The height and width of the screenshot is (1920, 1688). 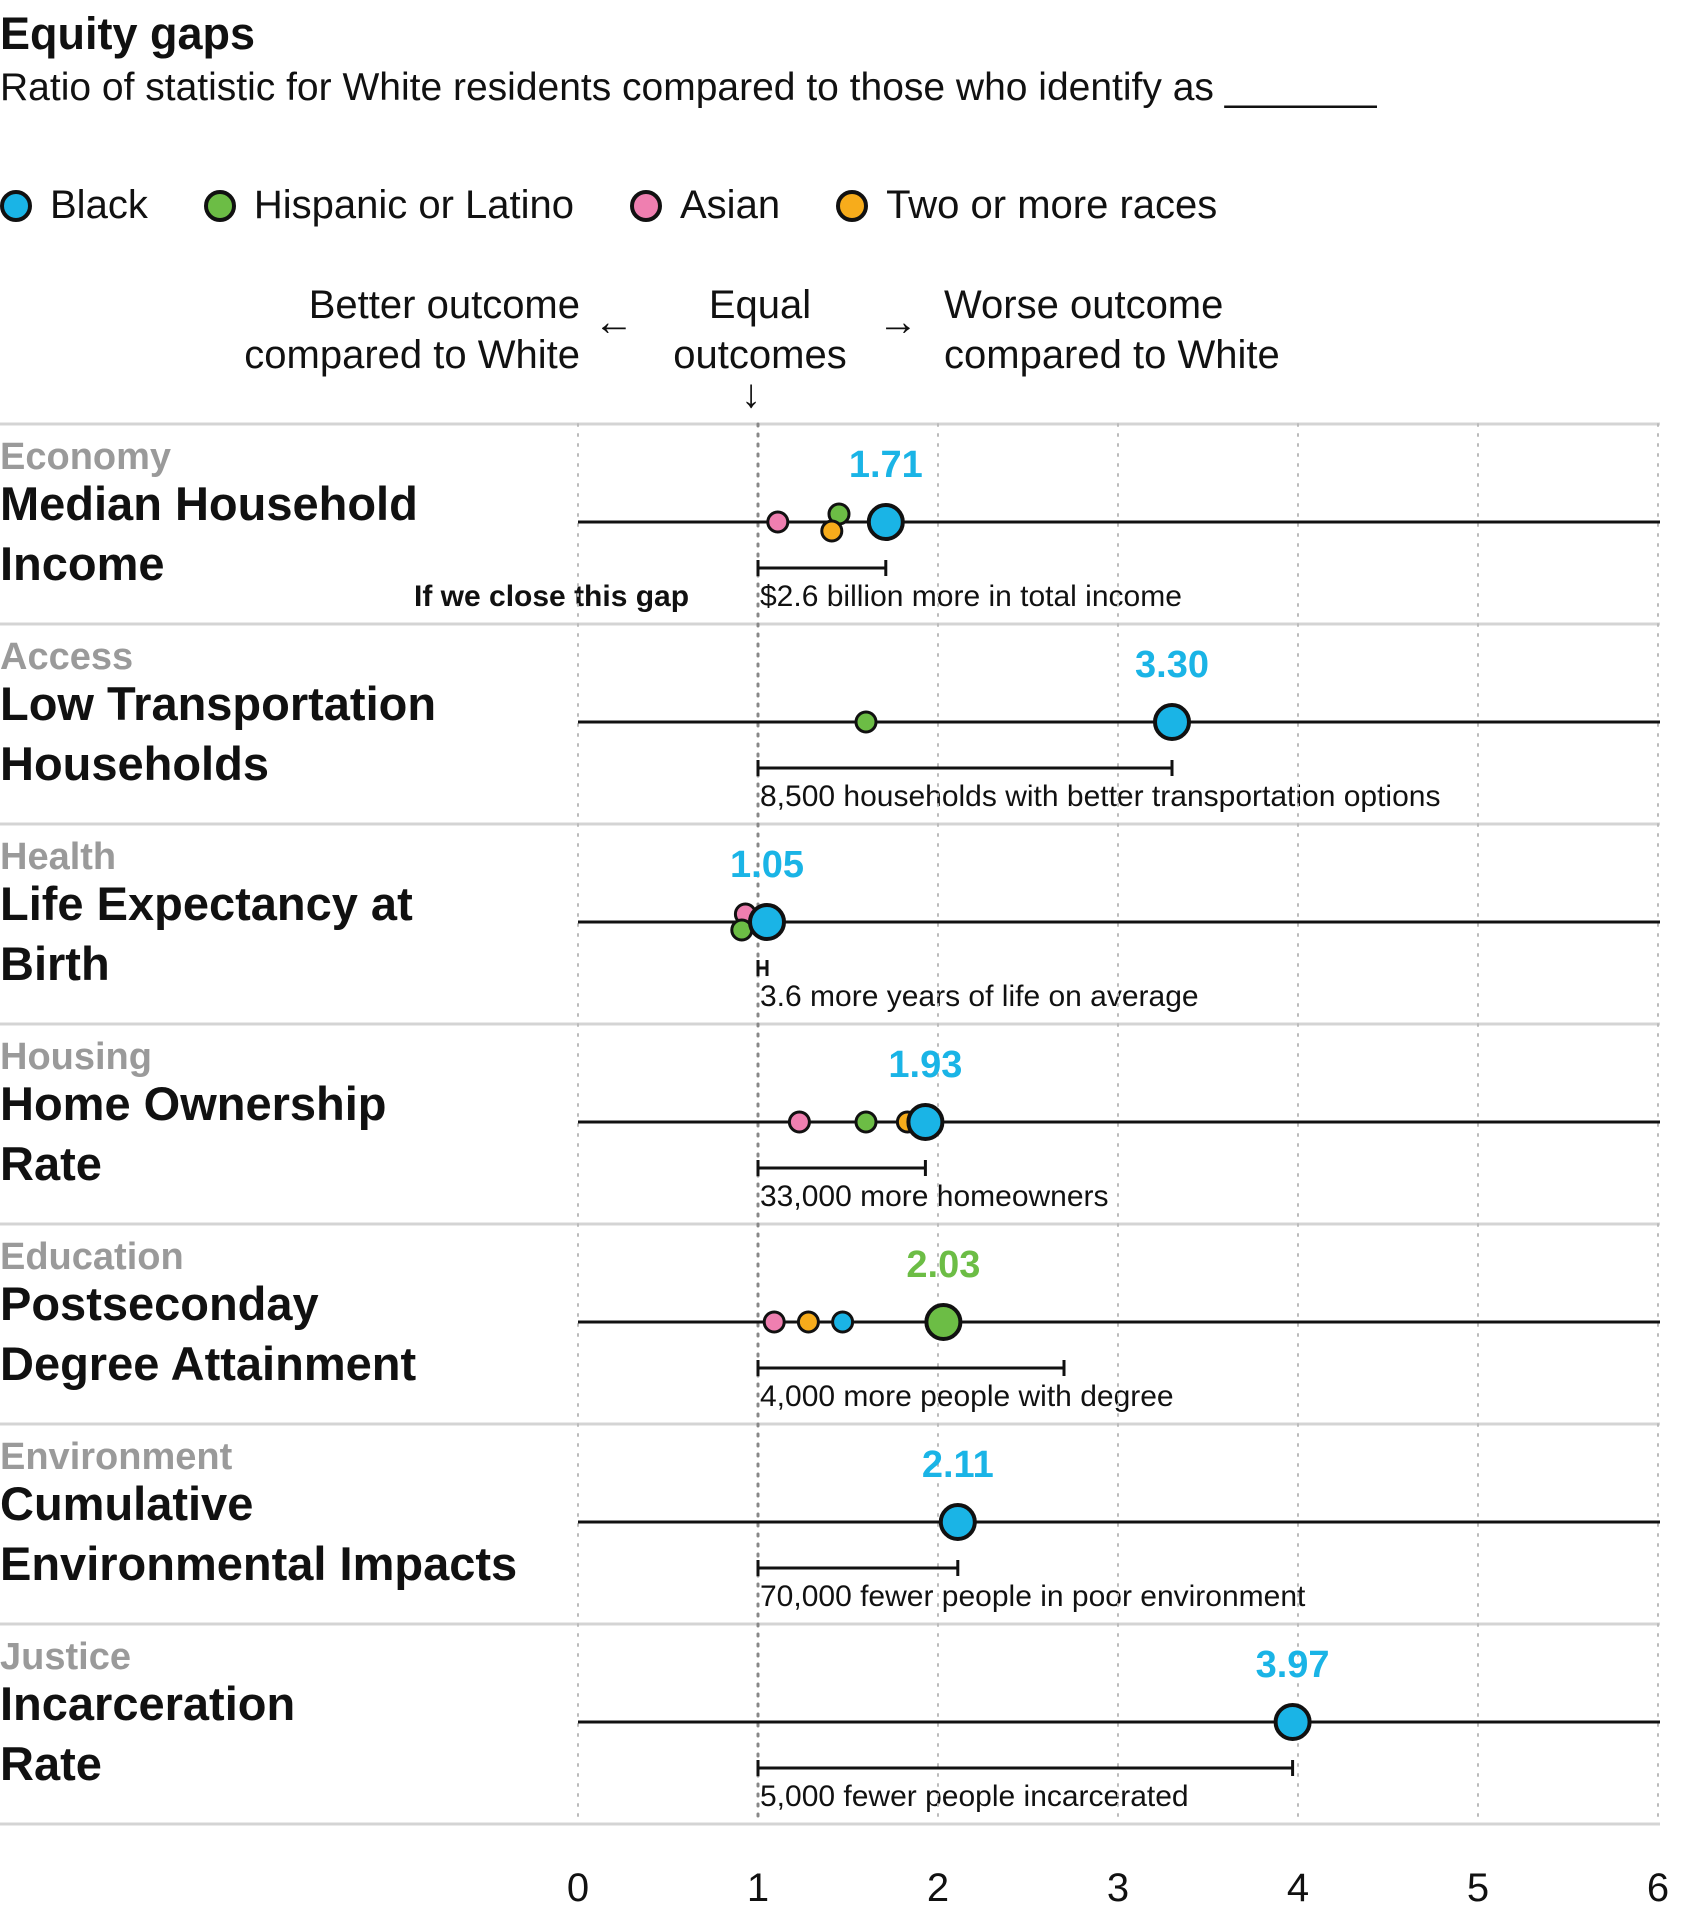 What do you see at coordinates (767, 865) in the screenshot?
I see `value-label-health: 1.05` at bounding box center [767, 865].